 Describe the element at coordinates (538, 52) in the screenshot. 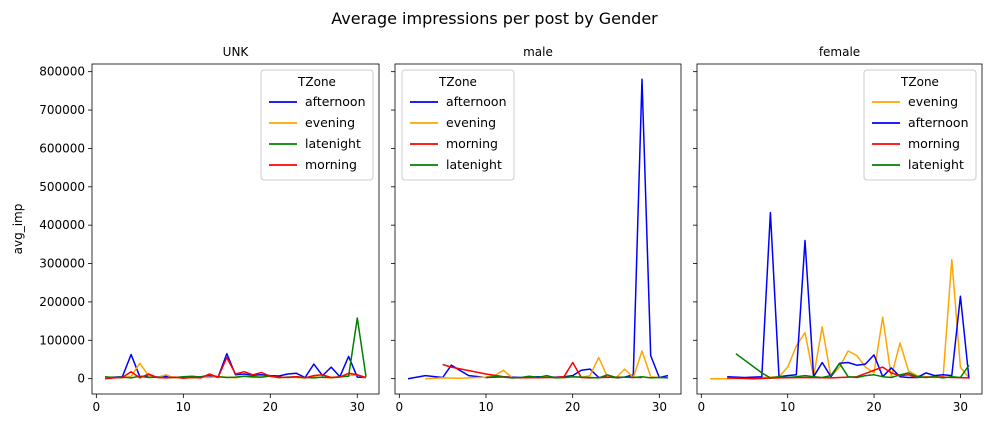

I see `panel-title: male` at that location.